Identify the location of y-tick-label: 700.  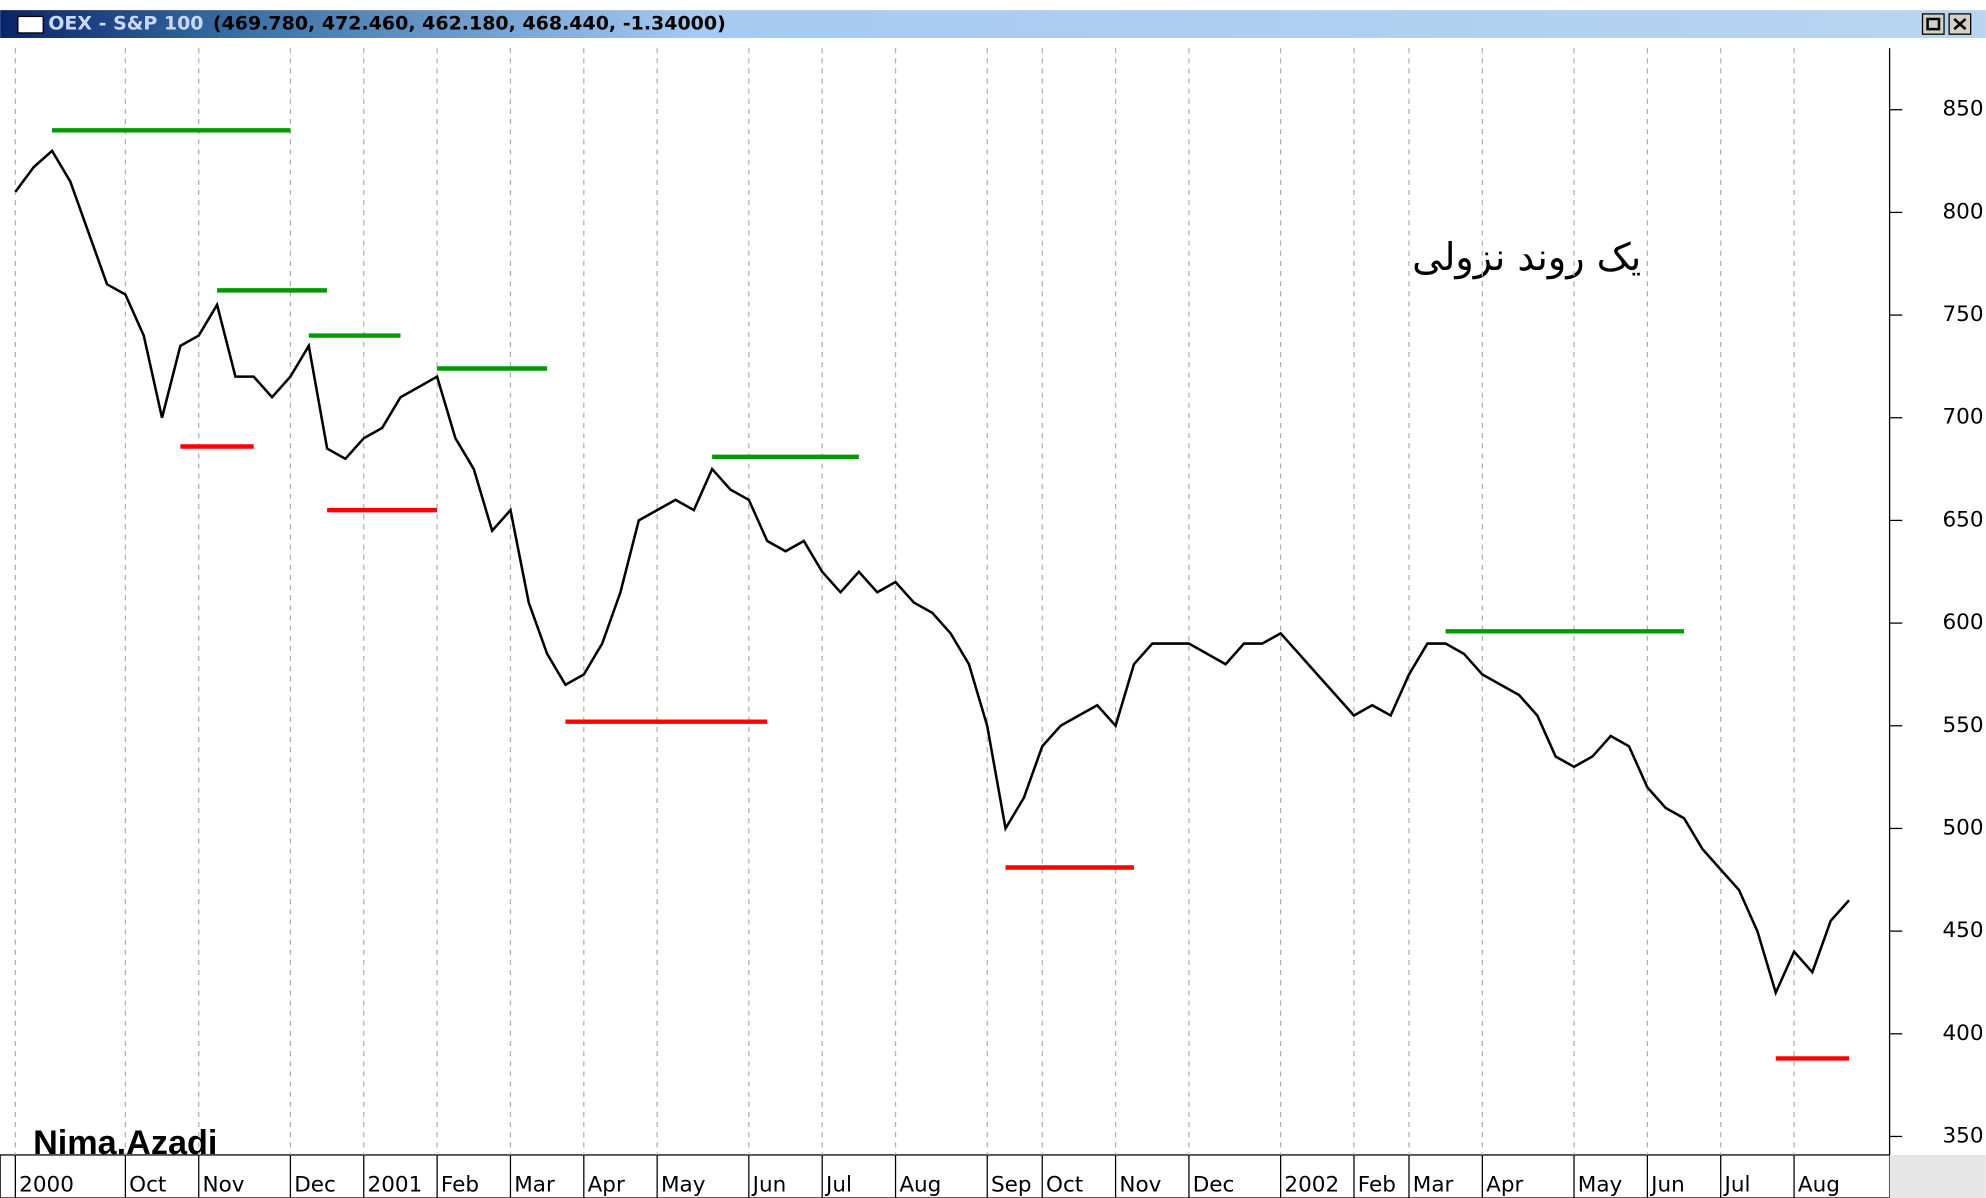
(1963, 417).